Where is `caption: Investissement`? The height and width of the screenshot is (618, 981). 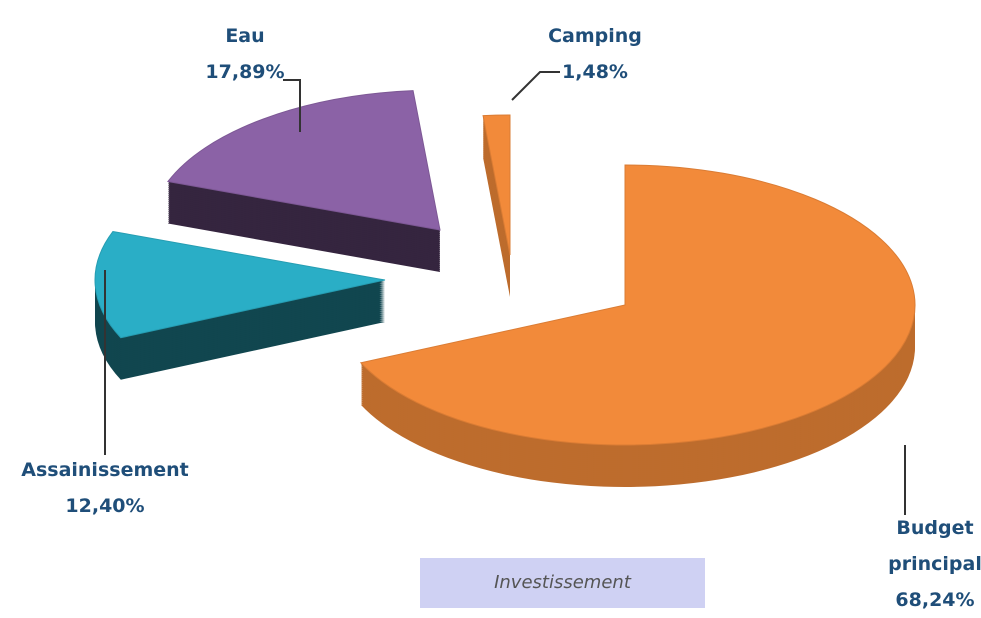
caption: Investissement is located at coordinates (562, 583).